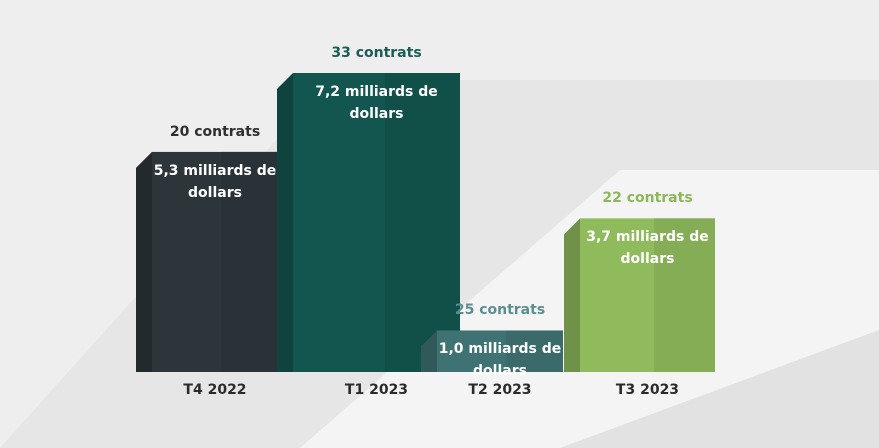  I want to click on count-label: 20 contrats, so click(215, 131).